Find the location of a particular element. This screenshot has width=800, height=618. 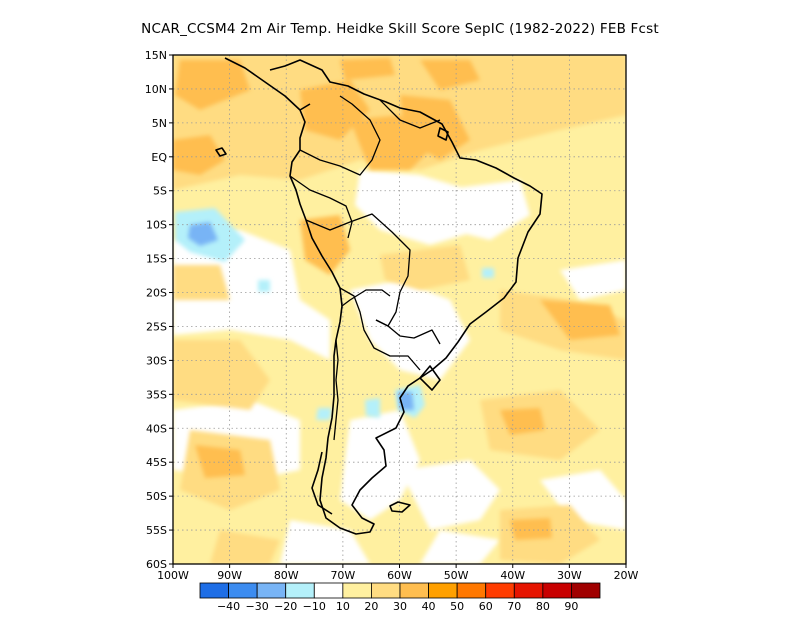

lat-tick-label: 15S is located at coordinates (156, 259).